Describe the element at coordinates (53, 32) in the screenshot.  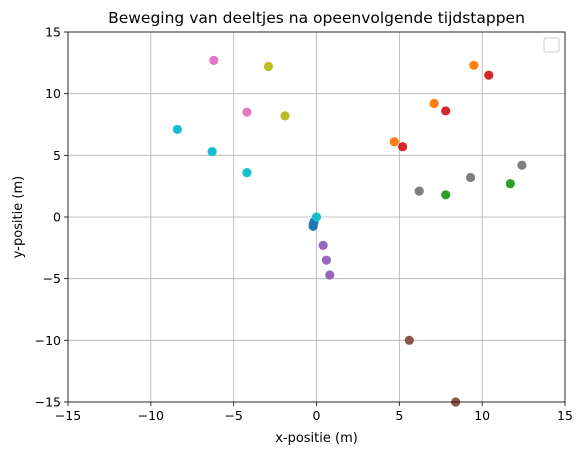
I see `y-tick-label: 15` at that location.